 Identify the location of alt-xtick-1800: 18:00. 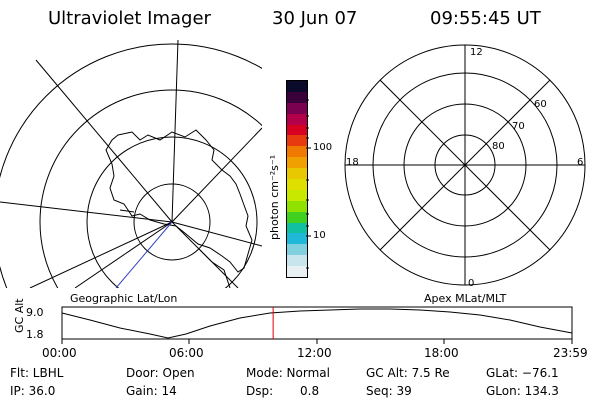
(441, 353).